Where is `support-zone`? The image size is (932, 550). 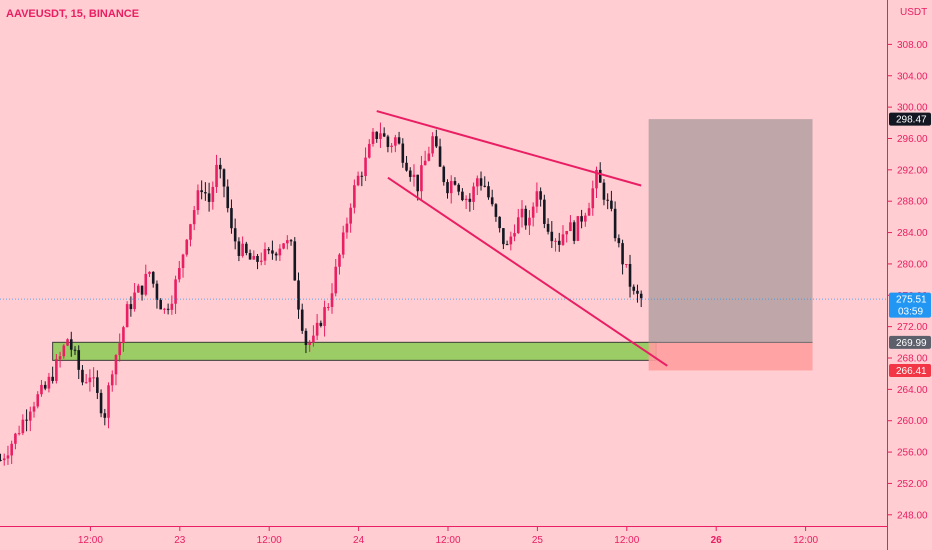 support-zone is located at coordinates (354, 351).